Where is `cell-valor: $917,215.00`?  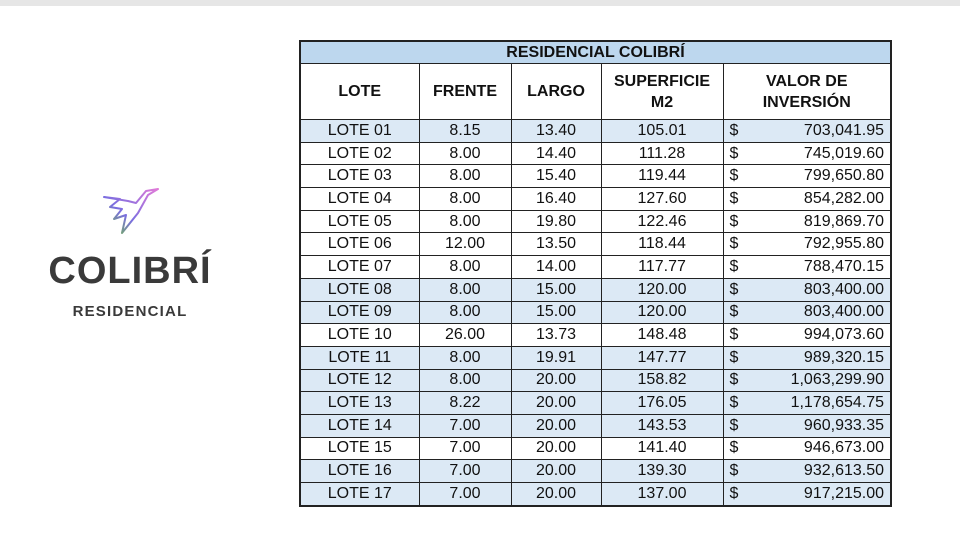 cell-valor: $917,215.00 is located at coordinates (807, 494).